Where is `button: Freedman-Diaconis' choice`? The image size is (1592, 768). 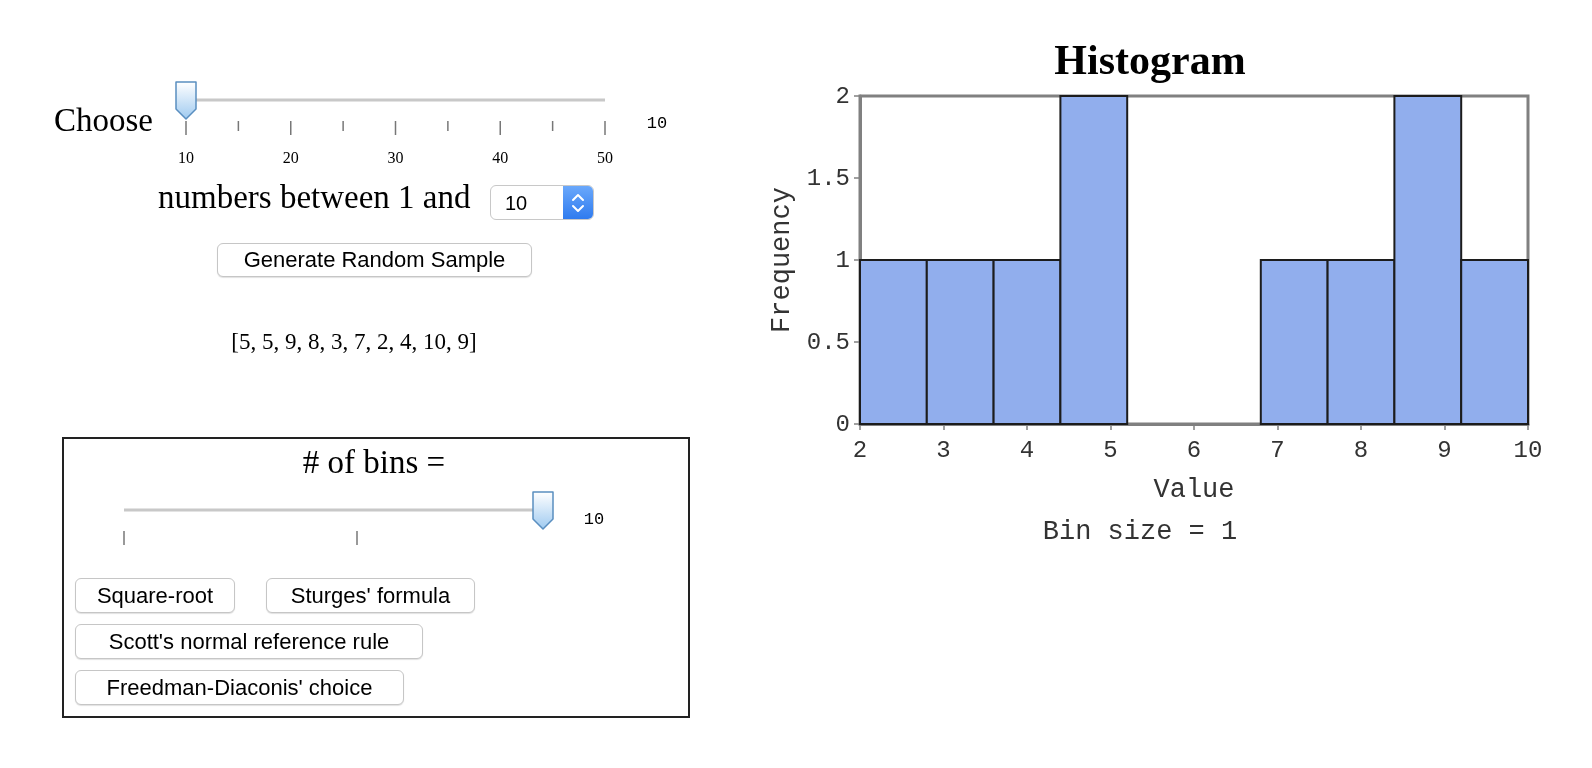 button: Freedman-Diaconis' choice is located at coordinates (239, 687).